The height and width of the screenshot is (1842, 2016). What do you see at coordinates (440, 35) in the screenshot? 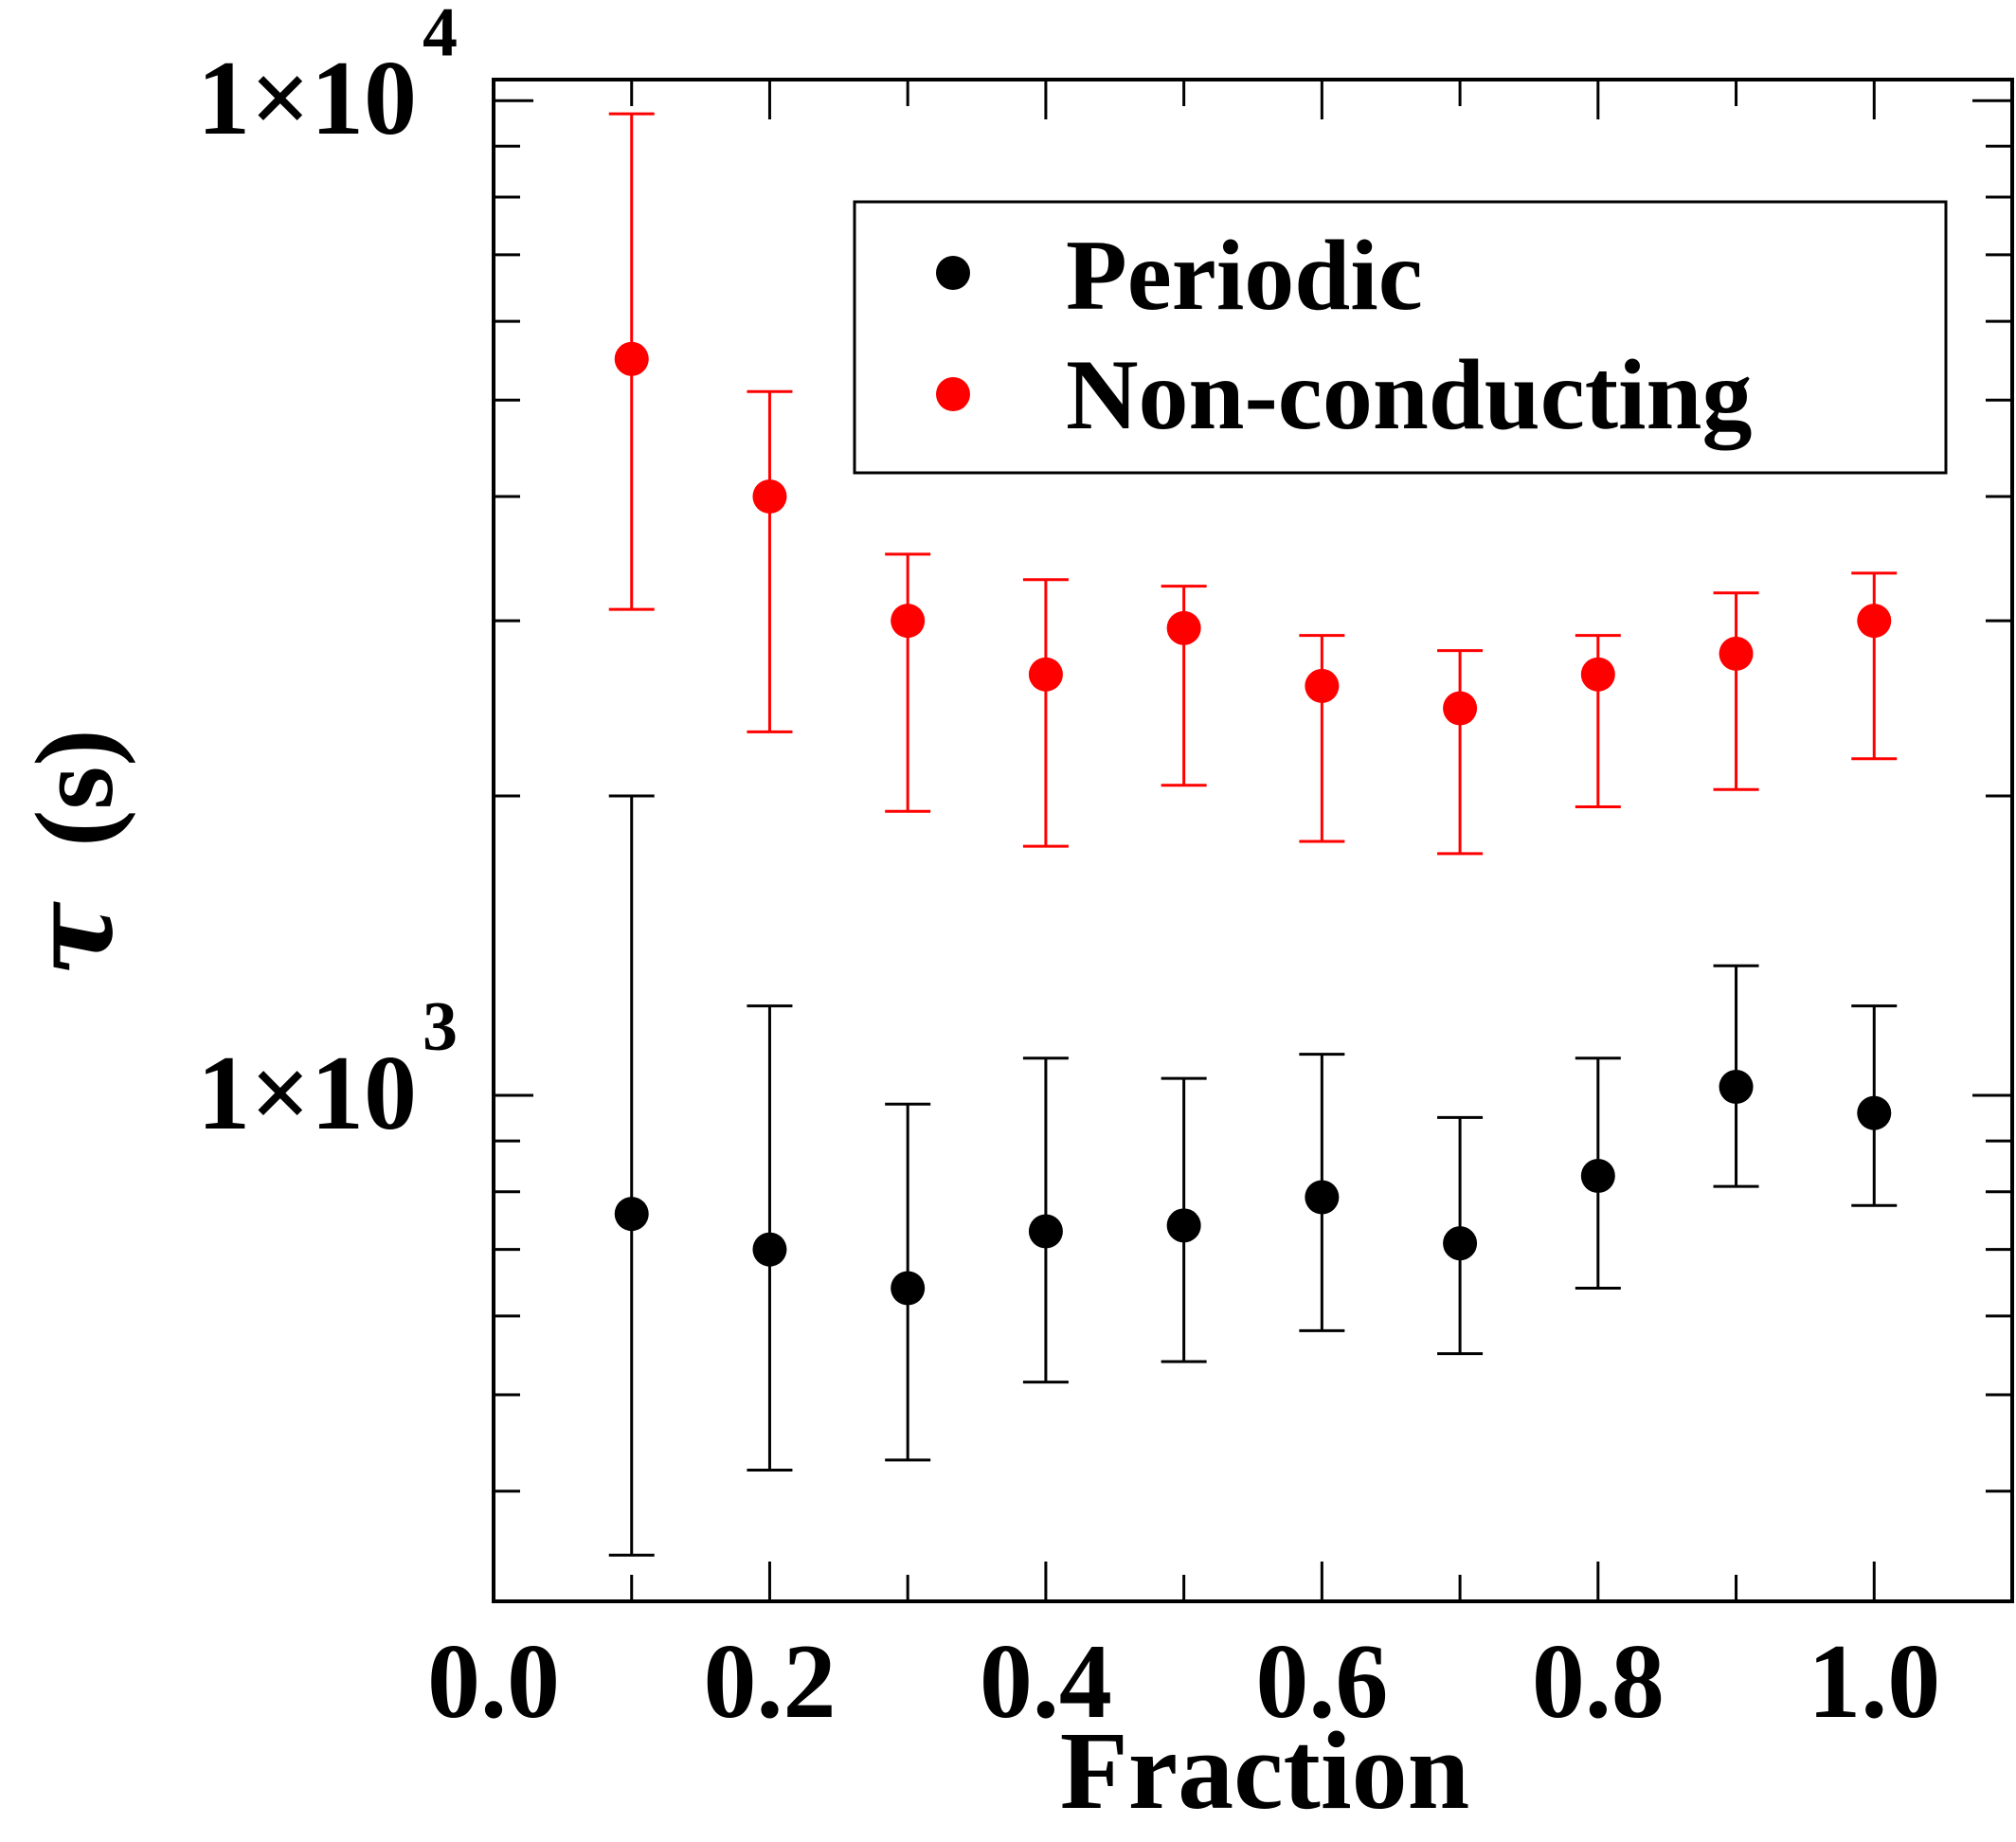
I see `y-tick-exponent: 4` at bounding box center [440, 35].